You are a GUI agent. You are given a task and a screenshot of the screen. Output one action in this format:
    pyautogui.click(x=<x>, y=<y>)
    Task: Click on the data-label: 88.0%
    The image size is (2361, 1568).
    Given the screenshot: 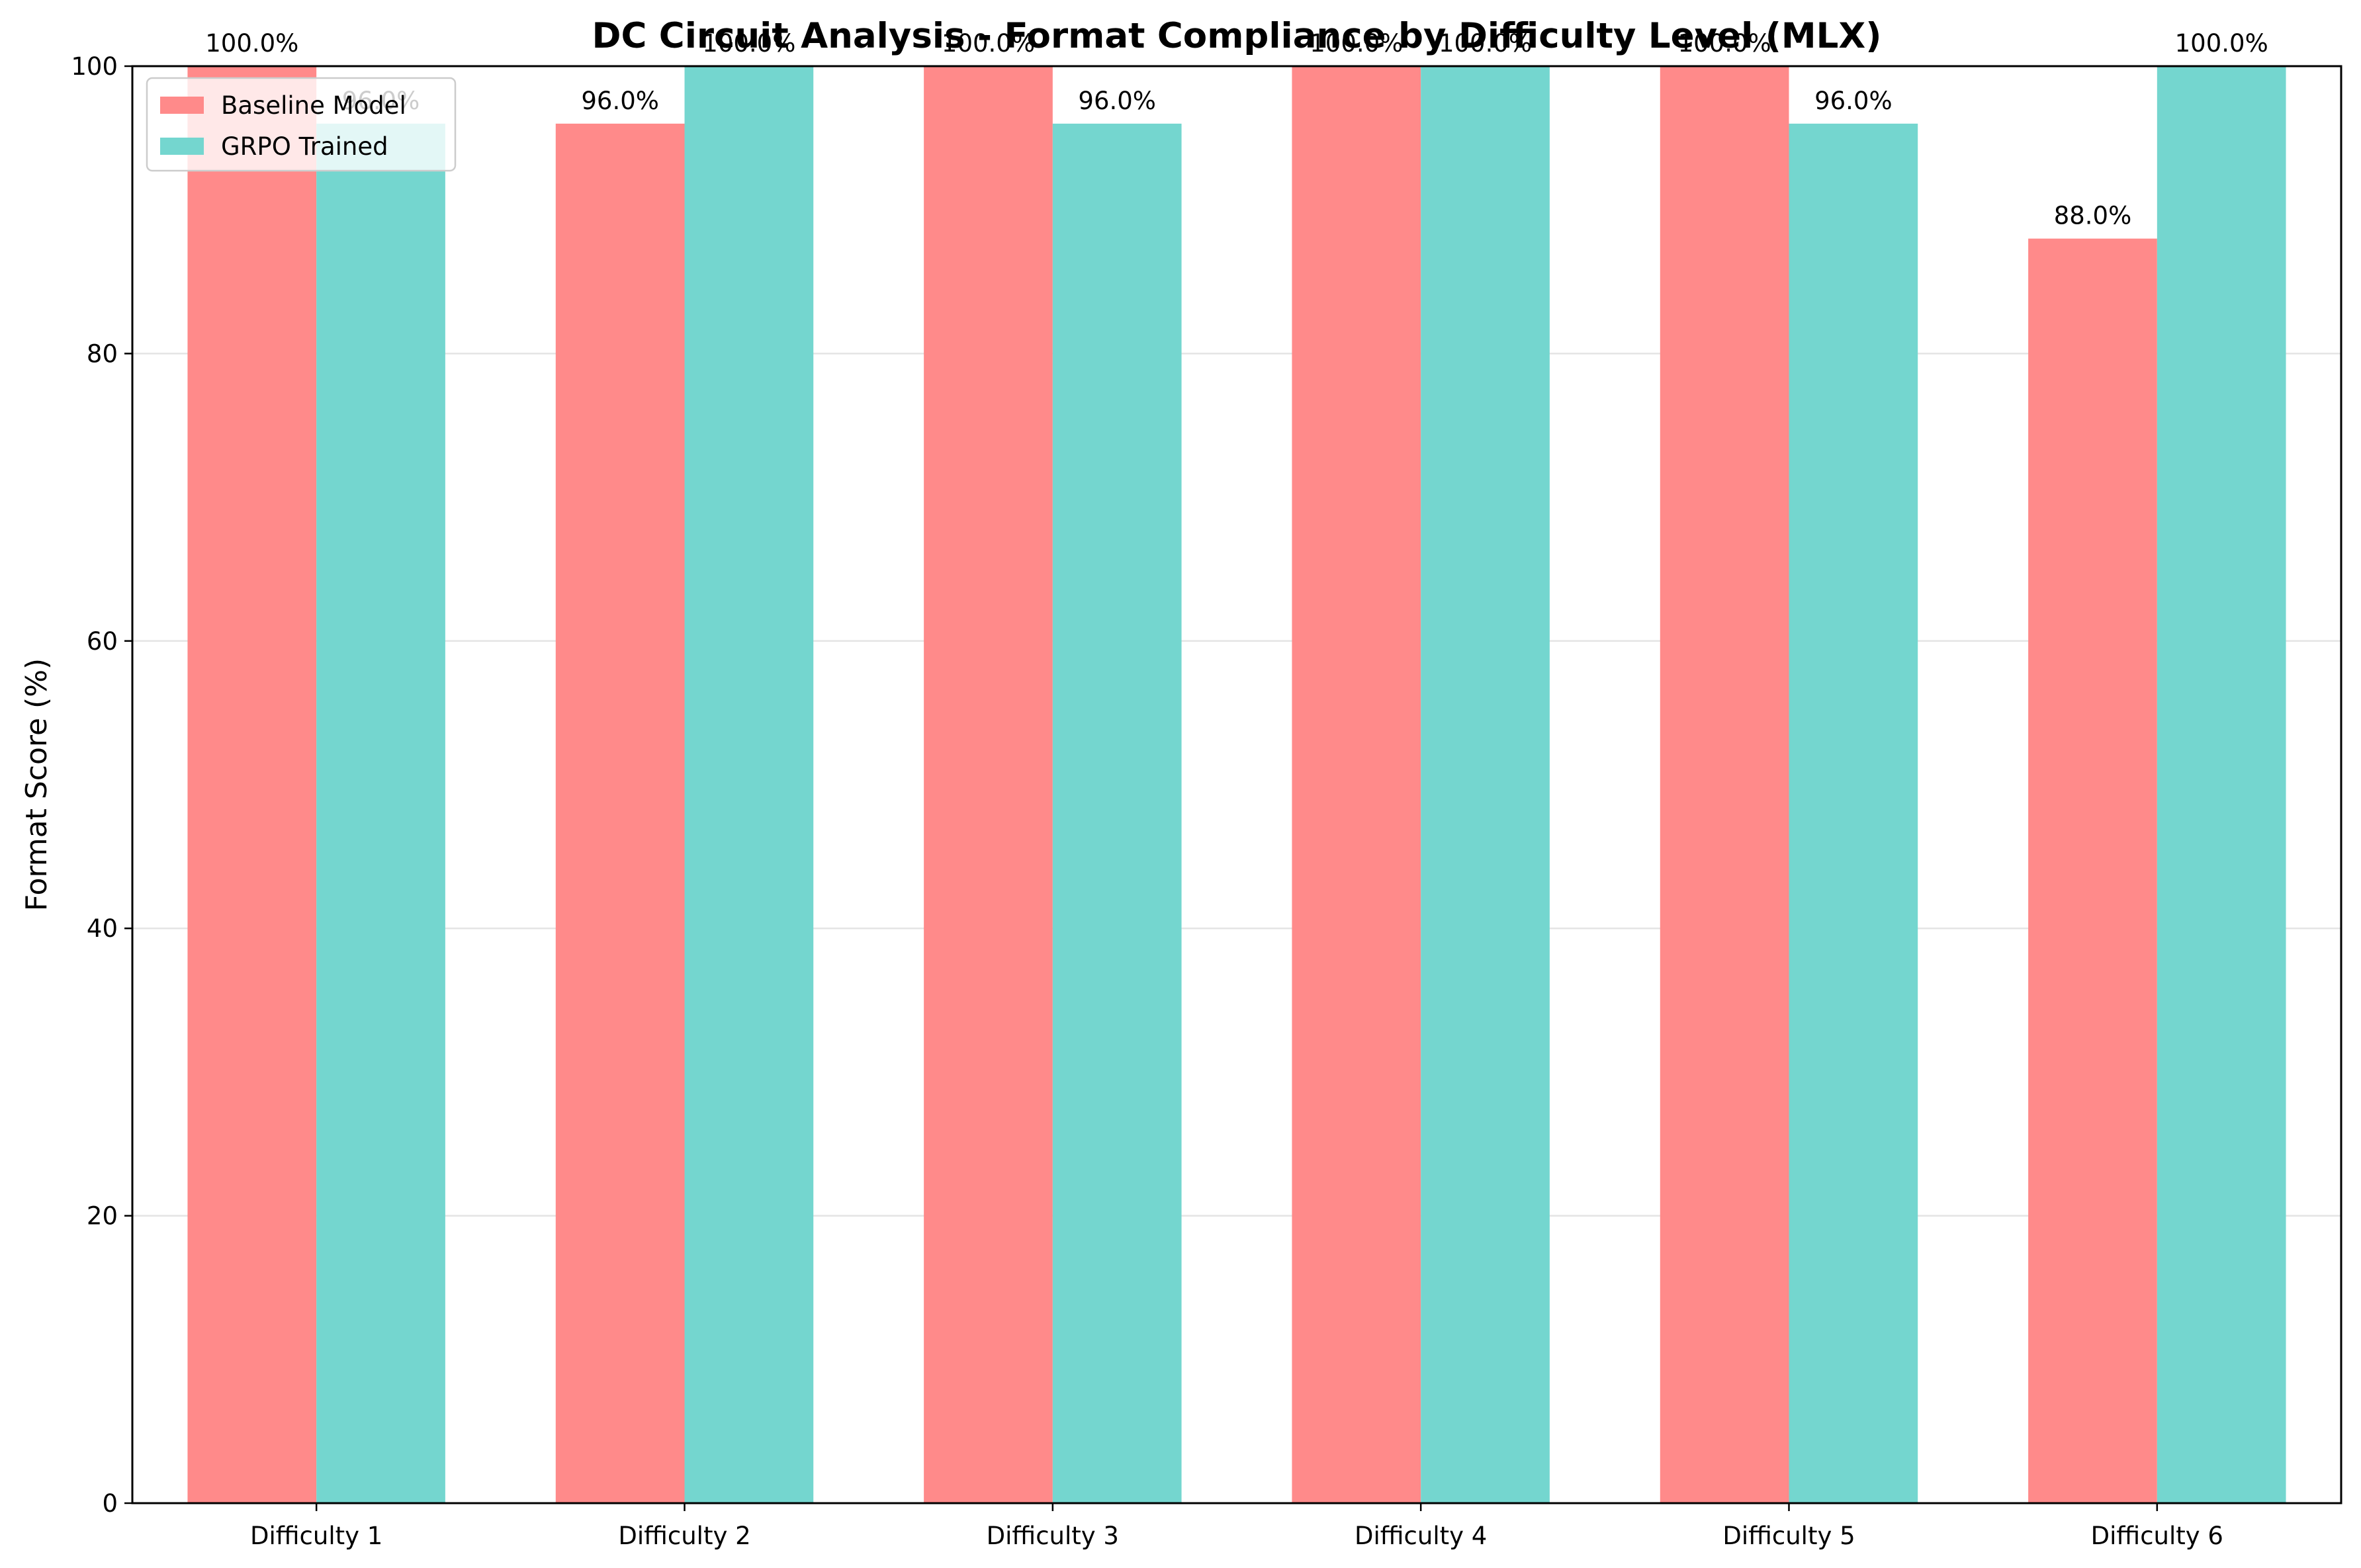 What is the action you would take?
    pyautogui.click(x=2093, y=216)
    